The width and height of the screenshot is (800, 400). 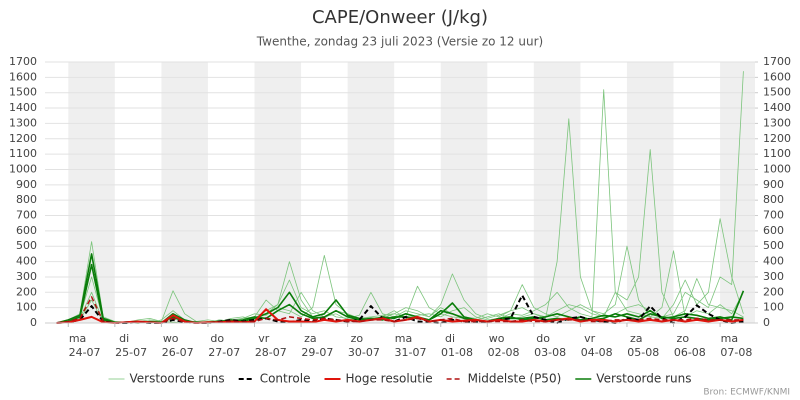 I want to click on y-tick-label: 100, so click(x=26, y=307).